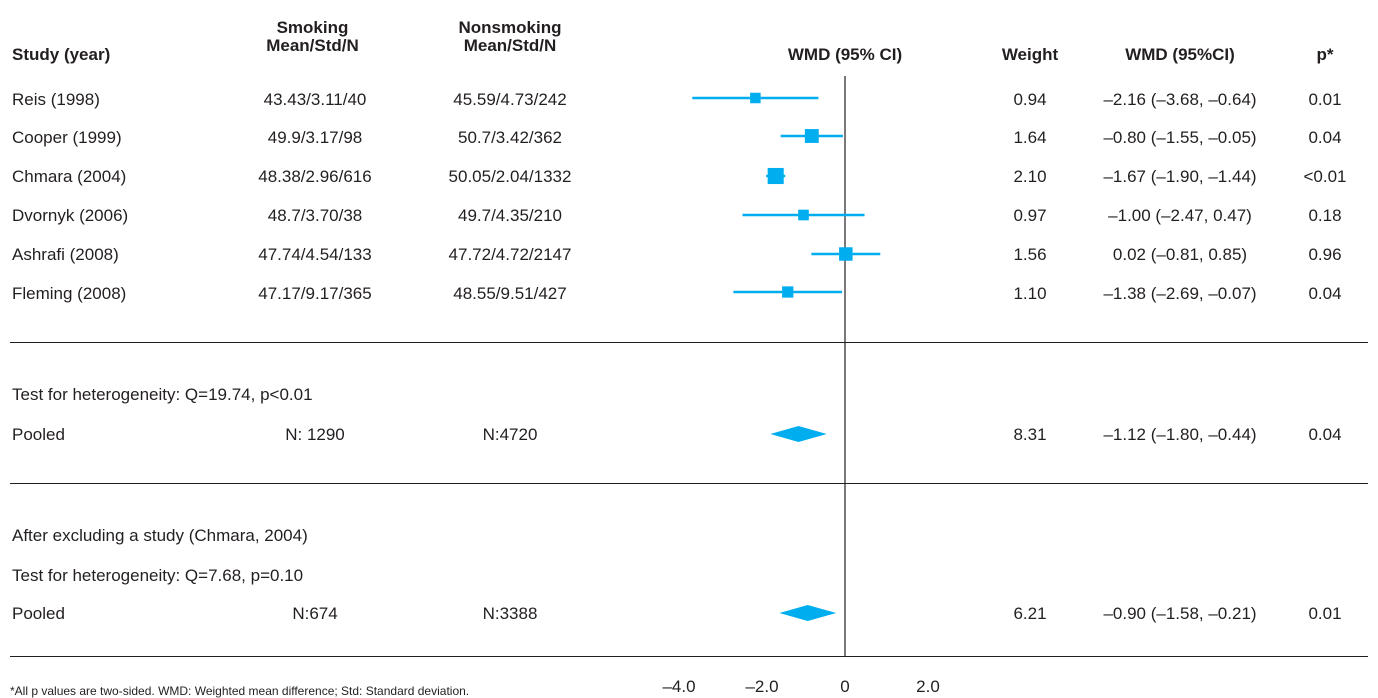 This screenshot has height=698, width=1378. What do you see at coordinates (1030, 54) in the screenshot?
I see `header-weight: Weight` at bounding box center [1030, 54].